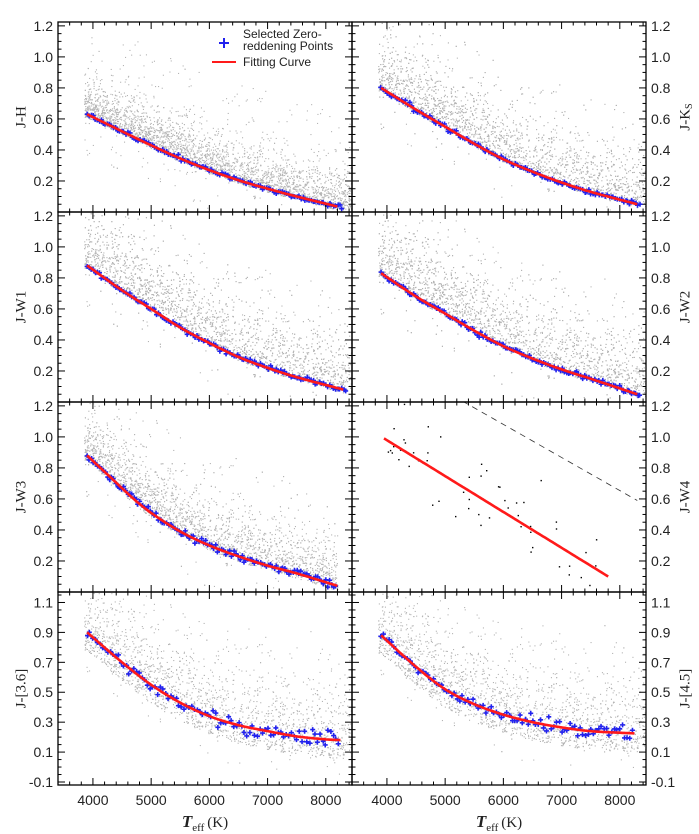  I want to click on plot-area, so click(231, 133).